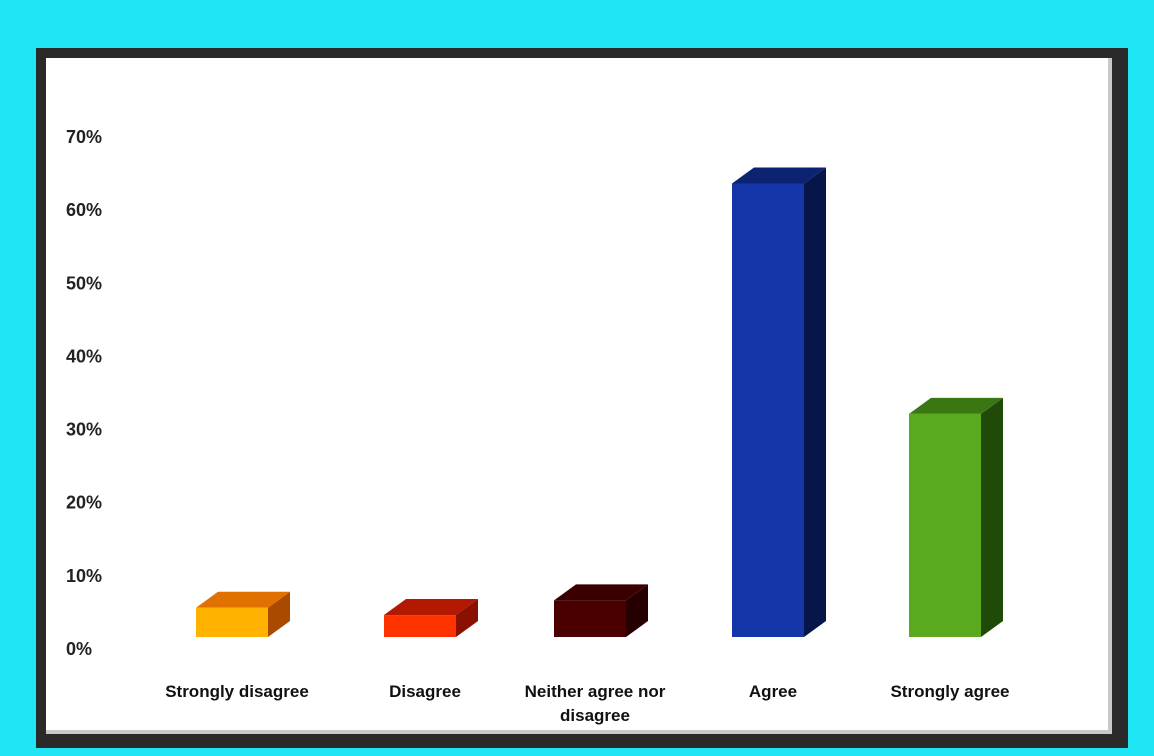 The height and width of the screenshot is (756, 1154). Describe the element at coordinates (84, 356) in the screenshot. I see `y-tick-label: 40%` at that location.